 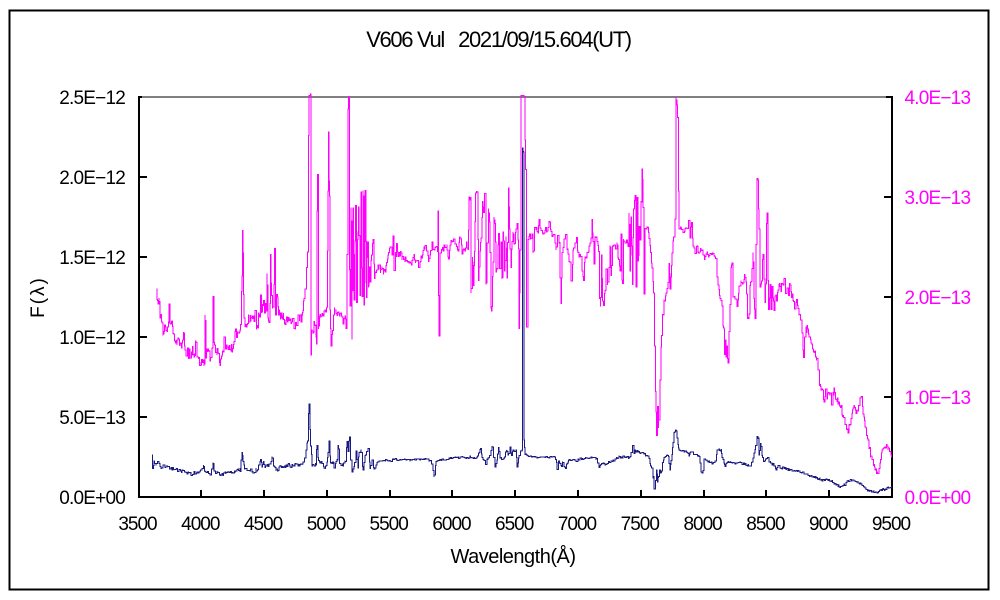 I want to click on svg-text: 7000, so click(x=577, y=524).